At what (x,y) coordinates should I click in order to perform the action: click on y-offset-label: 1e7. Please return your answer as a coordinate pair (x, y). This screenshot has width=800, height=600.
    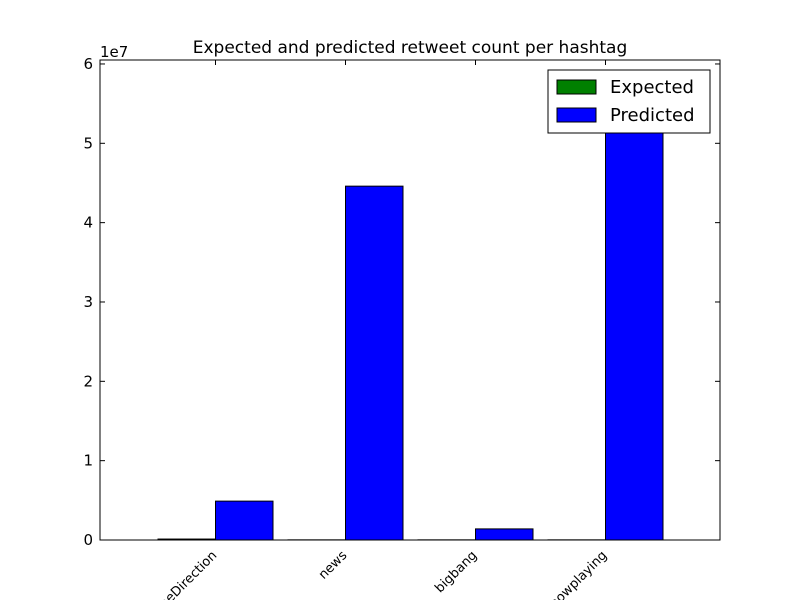
    Looking at the image, I should click on (114, 52).